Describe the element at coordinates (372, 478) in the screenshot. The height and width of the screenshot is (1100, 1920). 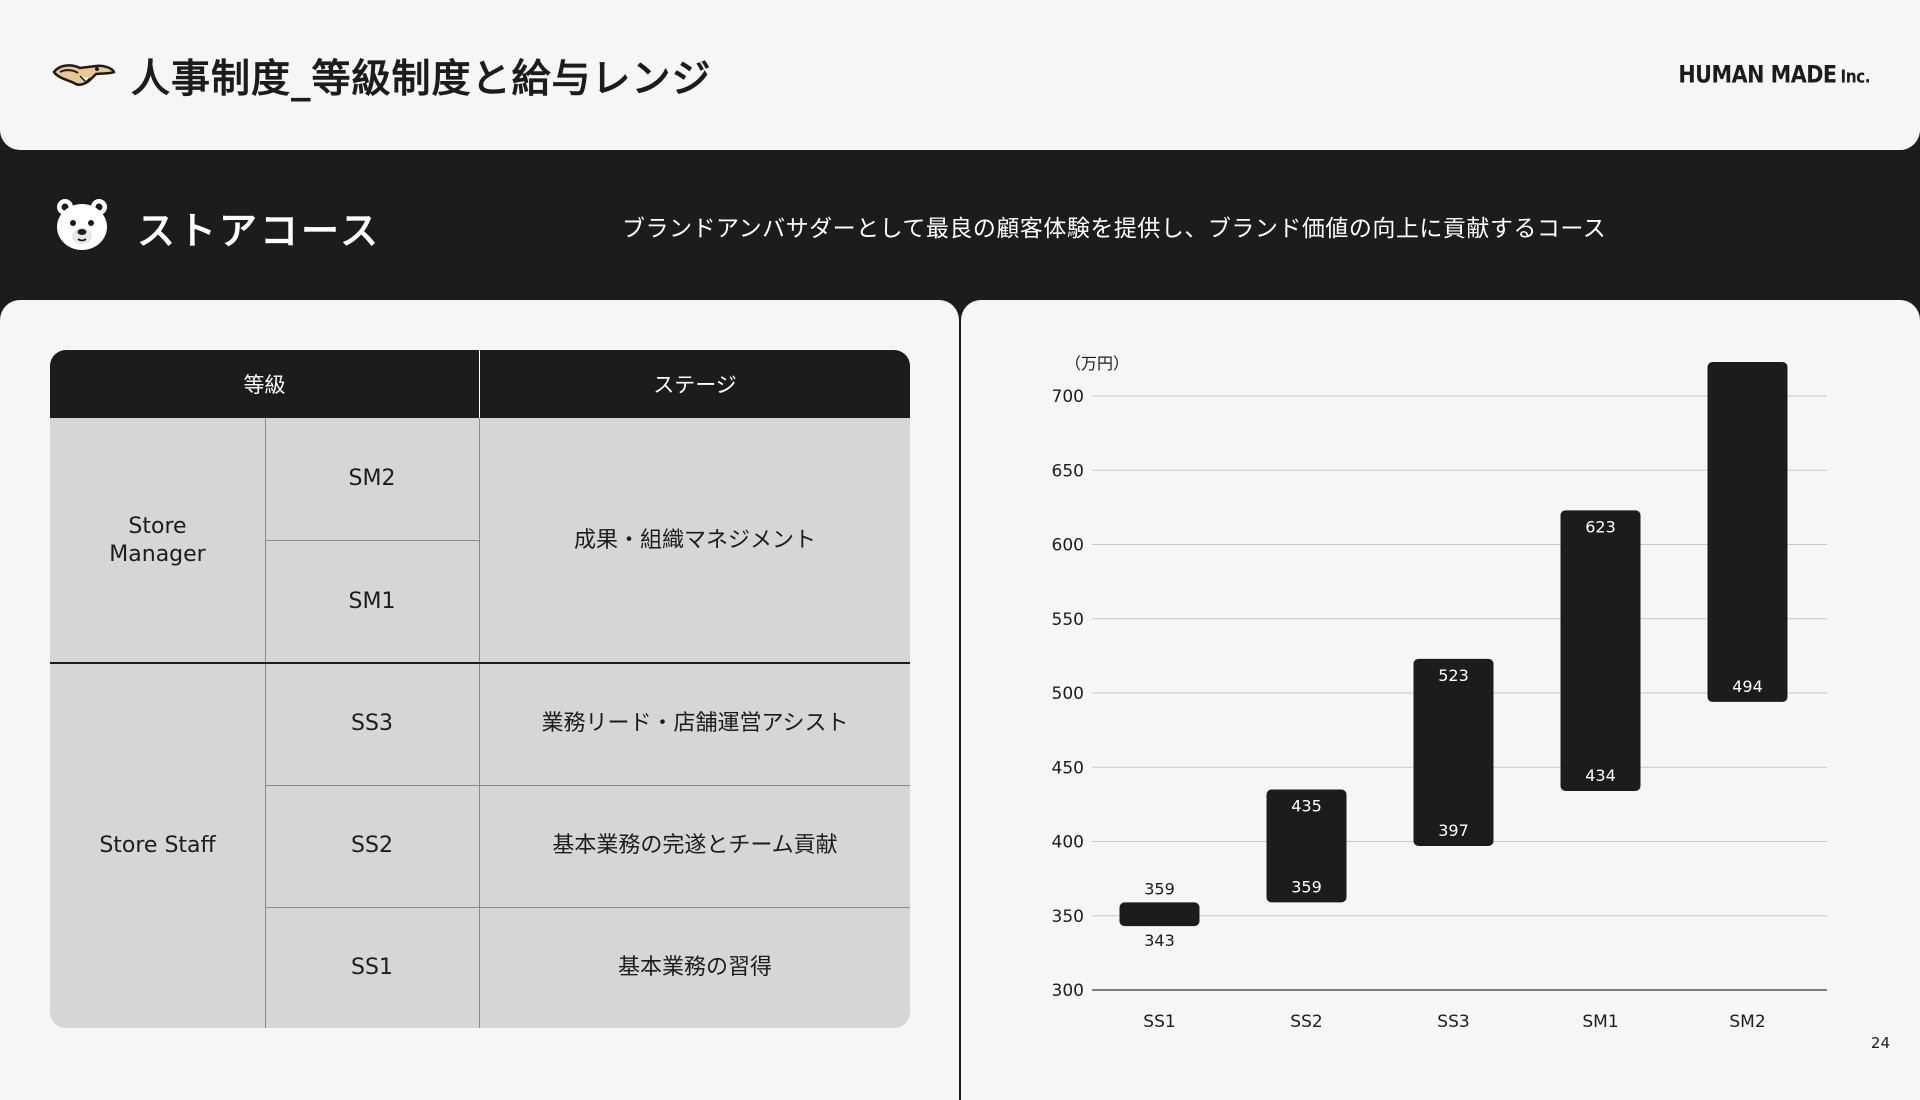
I see `grade-sm2: SM2` at that location.